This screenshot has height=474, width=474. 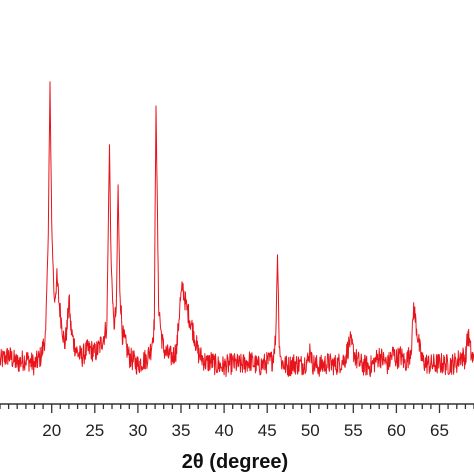 What do you see at coordinates (181, 430) in the screenshot?
I see `x-tick-label: 35` at bounding box center [181, 430].